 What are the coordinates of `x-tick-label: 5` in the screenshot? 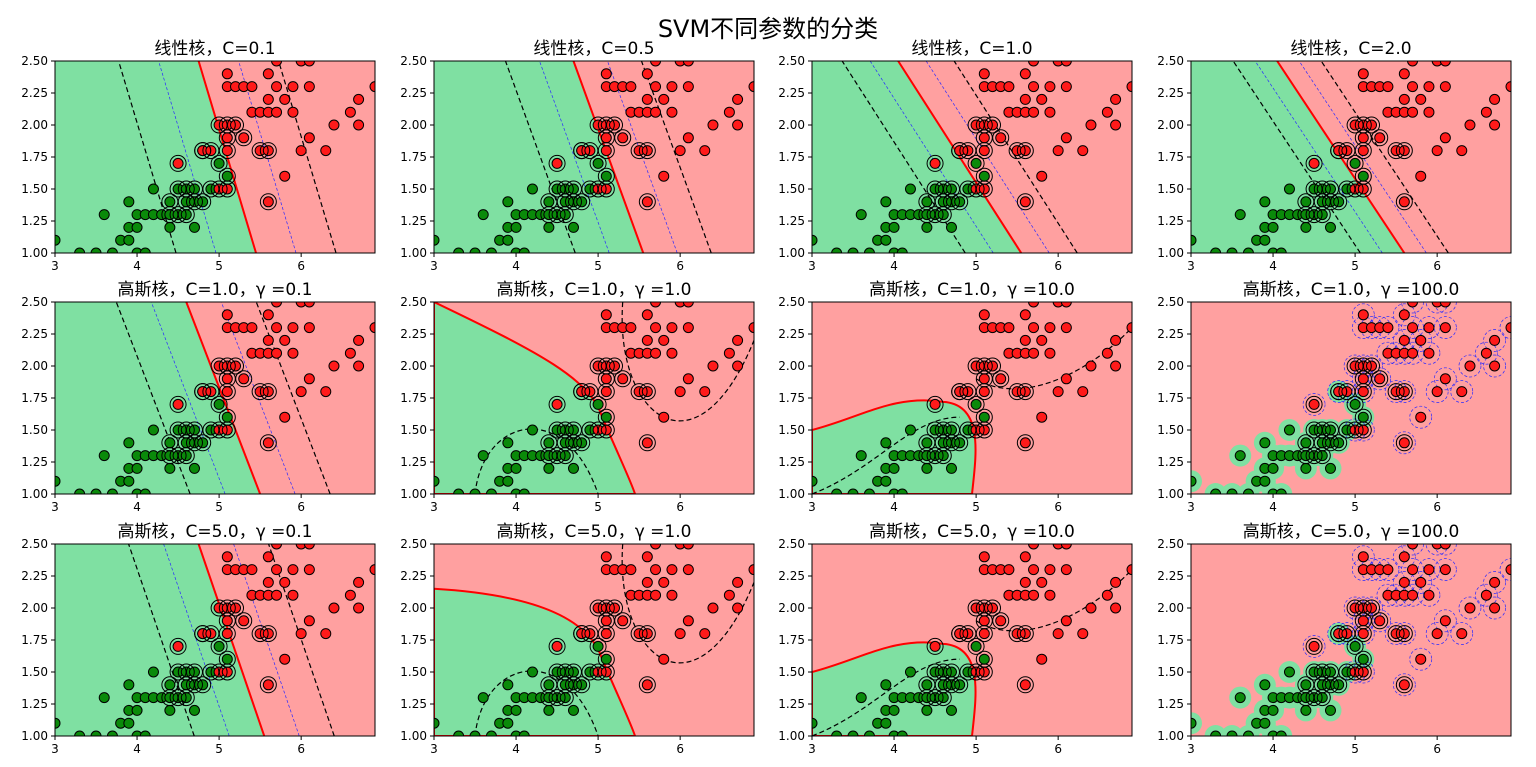 It's located at (976, 266).